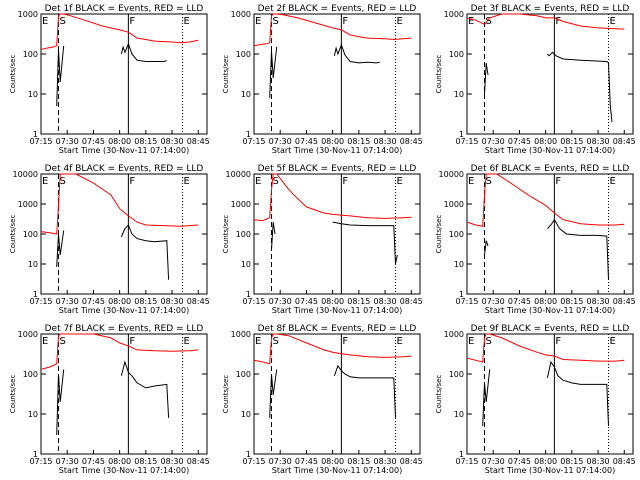 The image size is (640, 480). Describe the element at coordinates (550, 9) in the screenshot. I see `chart-title: Det 3f BLACK = Events, RED = LLD` at that location.